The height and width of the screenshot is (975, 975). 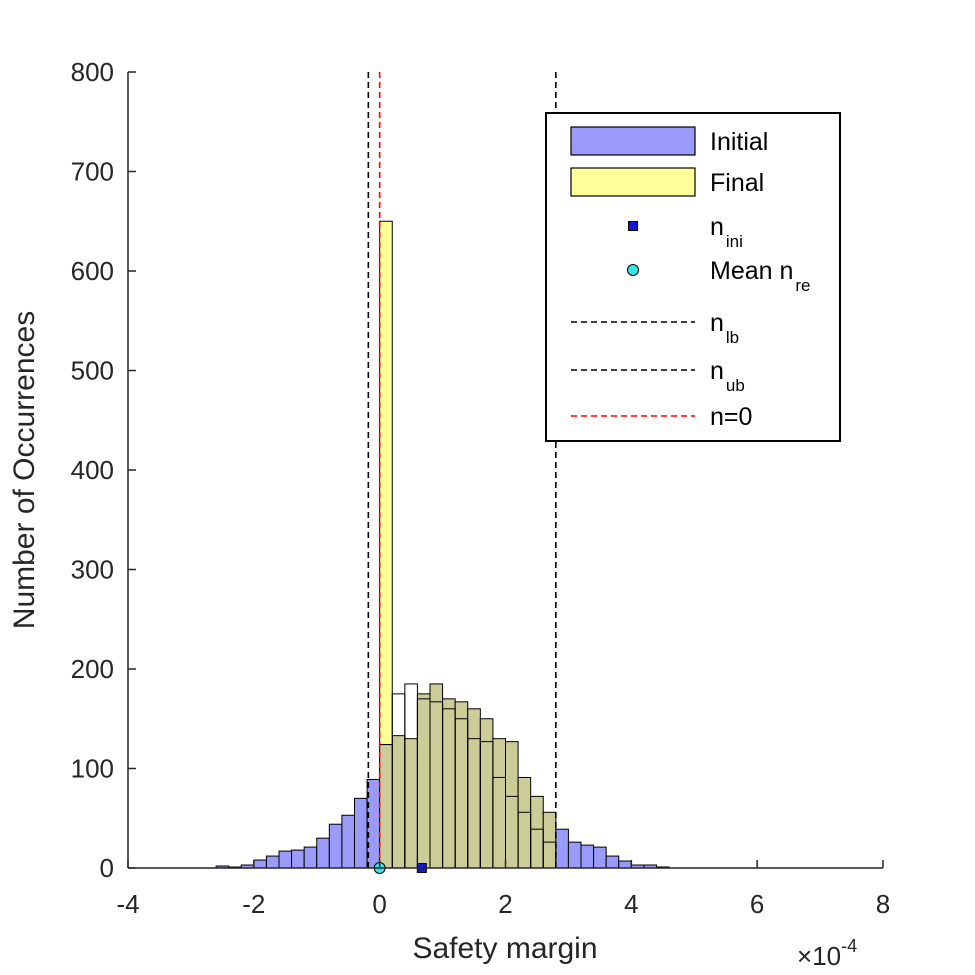 I want to click on x-tick-label: -2, so click(x=253, y=904).